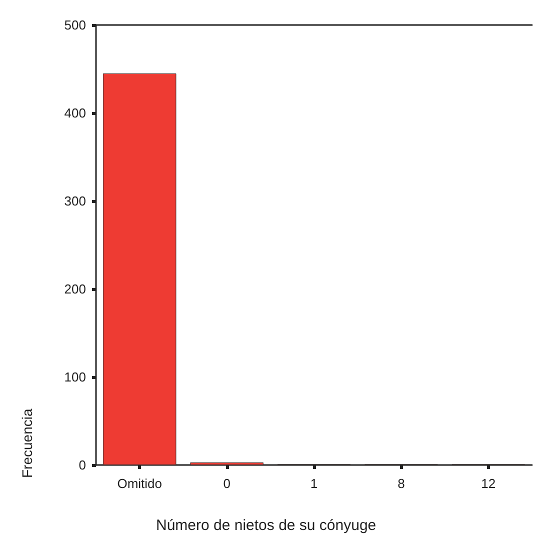 The height and width of the screenshot is (556, 553). Describe the element at coordinates (401, 483) in the screenshot. I see `x-tick-label: 8` at that location.